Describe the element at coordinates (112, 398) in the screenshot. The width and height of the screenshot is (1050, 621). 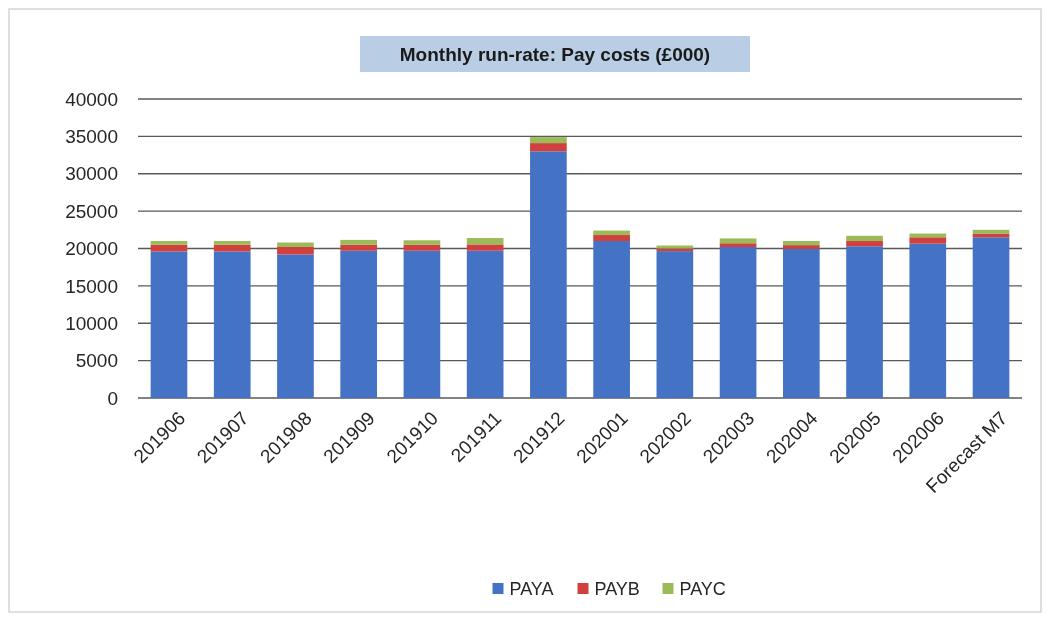
I see `y-tick-label: 0` at that location.